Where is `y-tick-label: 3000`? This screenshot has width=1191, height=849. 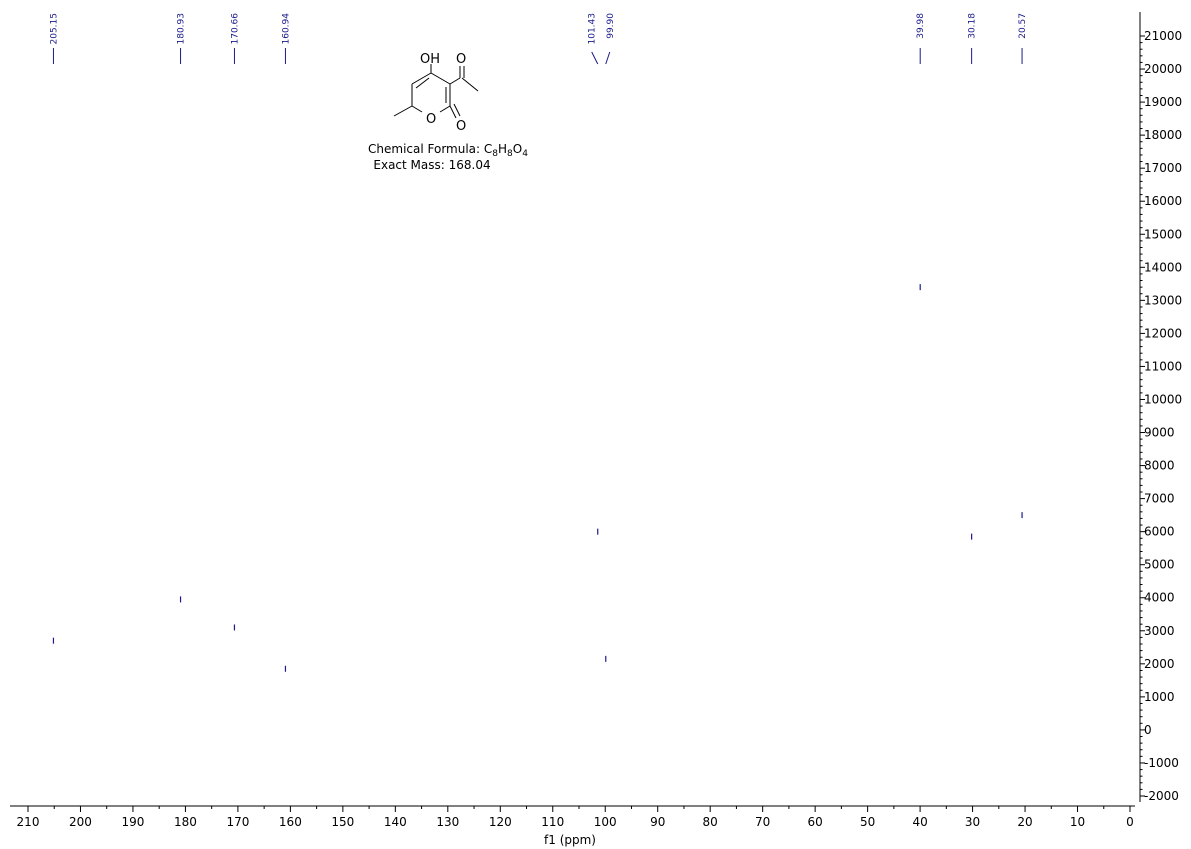 y-tick-label: 3000 is located at coordinates (1159, 631).